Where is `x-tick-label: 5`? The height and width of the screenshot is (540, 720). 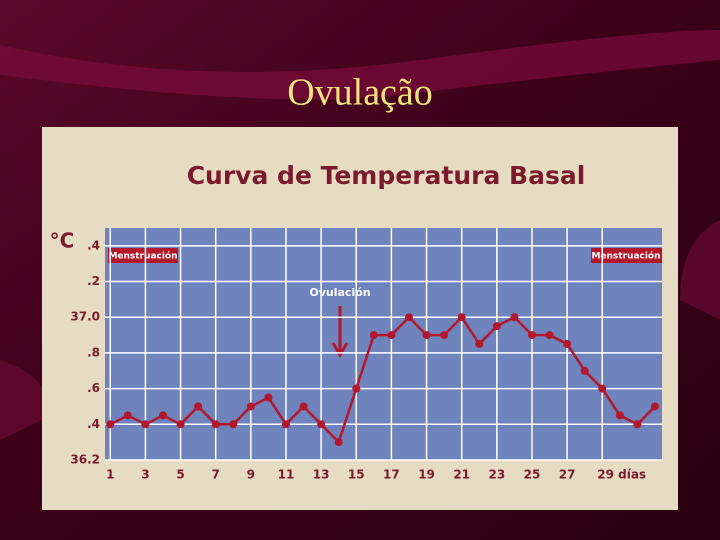
x-tick-label: 5 is located at coordinates (180, 475).